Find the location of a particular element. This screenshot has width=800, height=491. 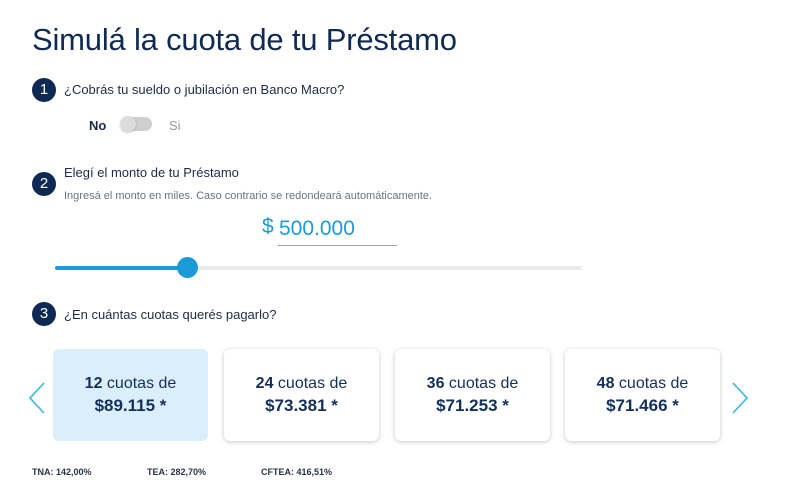

installment-card-36: 36 cuotas de $71.253 * is located at coordinates (472, 395).